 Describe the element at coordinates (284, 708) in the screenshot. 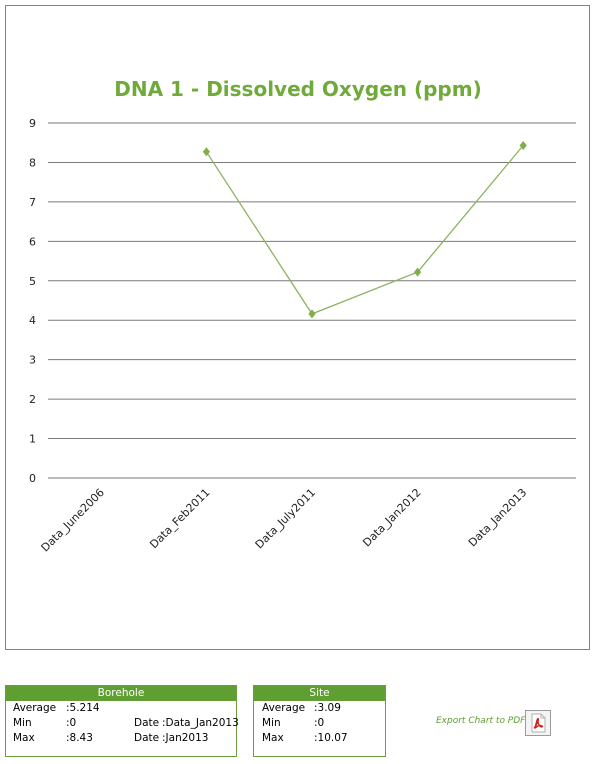

I see `site-average-label: Average` at that location.